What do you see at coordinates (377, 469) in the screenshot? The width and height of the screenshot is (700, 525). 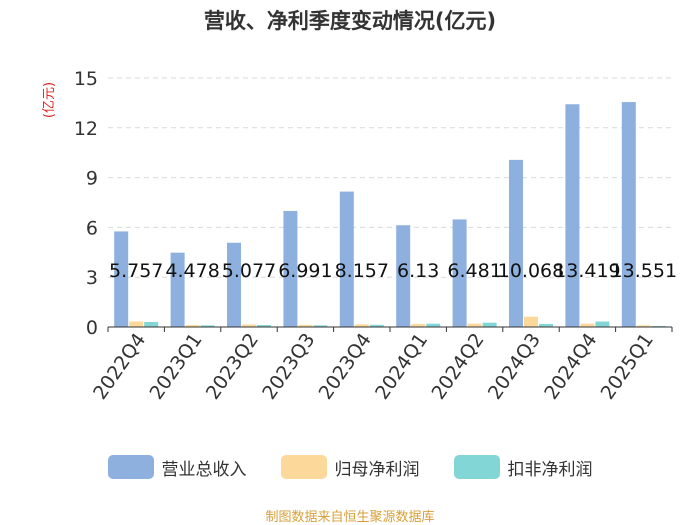 I see `legend-label-net-profit: 归母净利润` at bounding box center [377, 469].